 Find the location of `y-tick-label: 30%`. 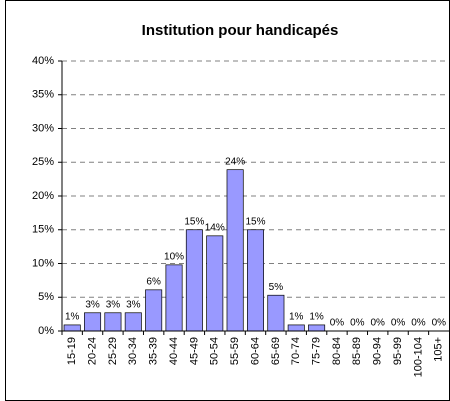

y-tick-label: 30% is located at coordinates (43, 128).